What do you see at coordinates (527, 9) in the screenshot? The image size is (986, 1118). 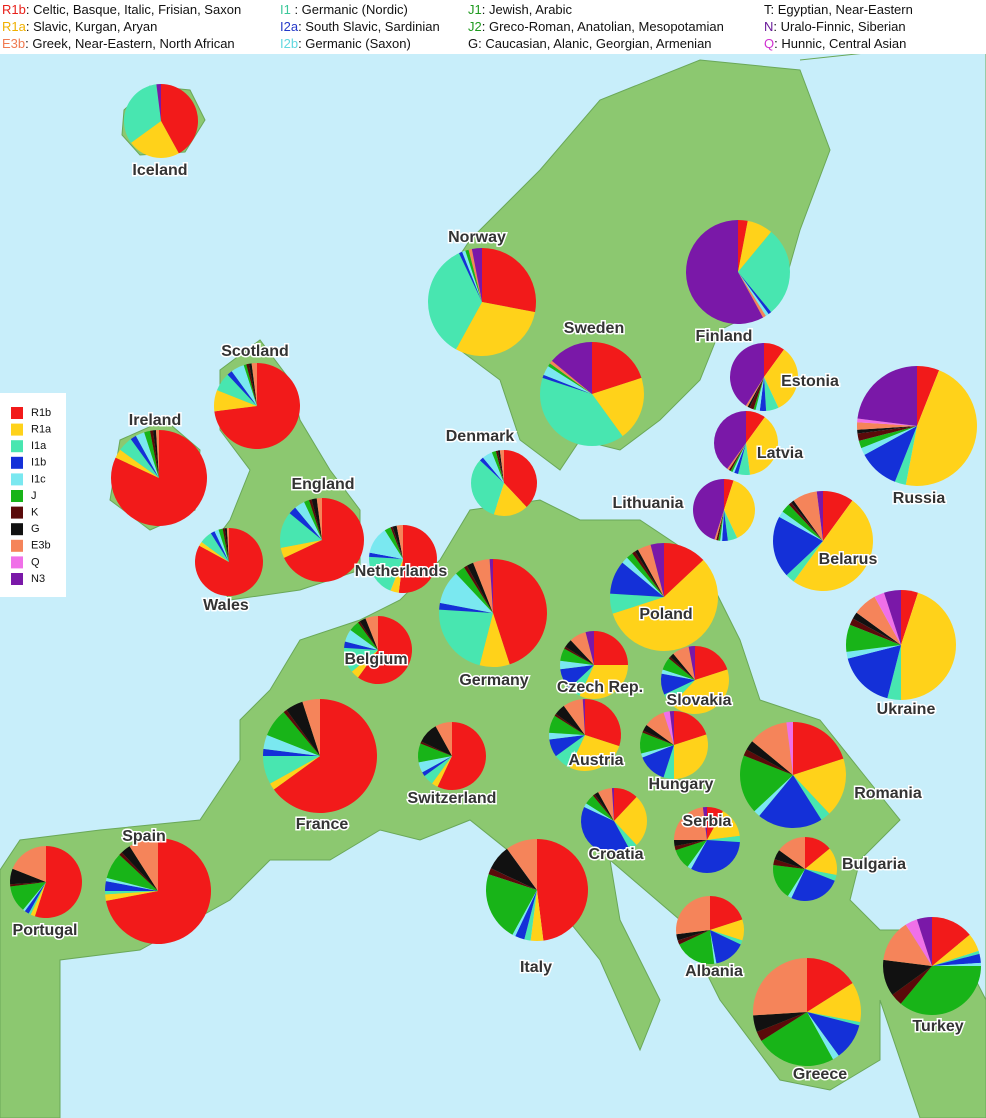 I see `top-legend-text: : Jewish, Arabic` at bounding box center [527, 9].